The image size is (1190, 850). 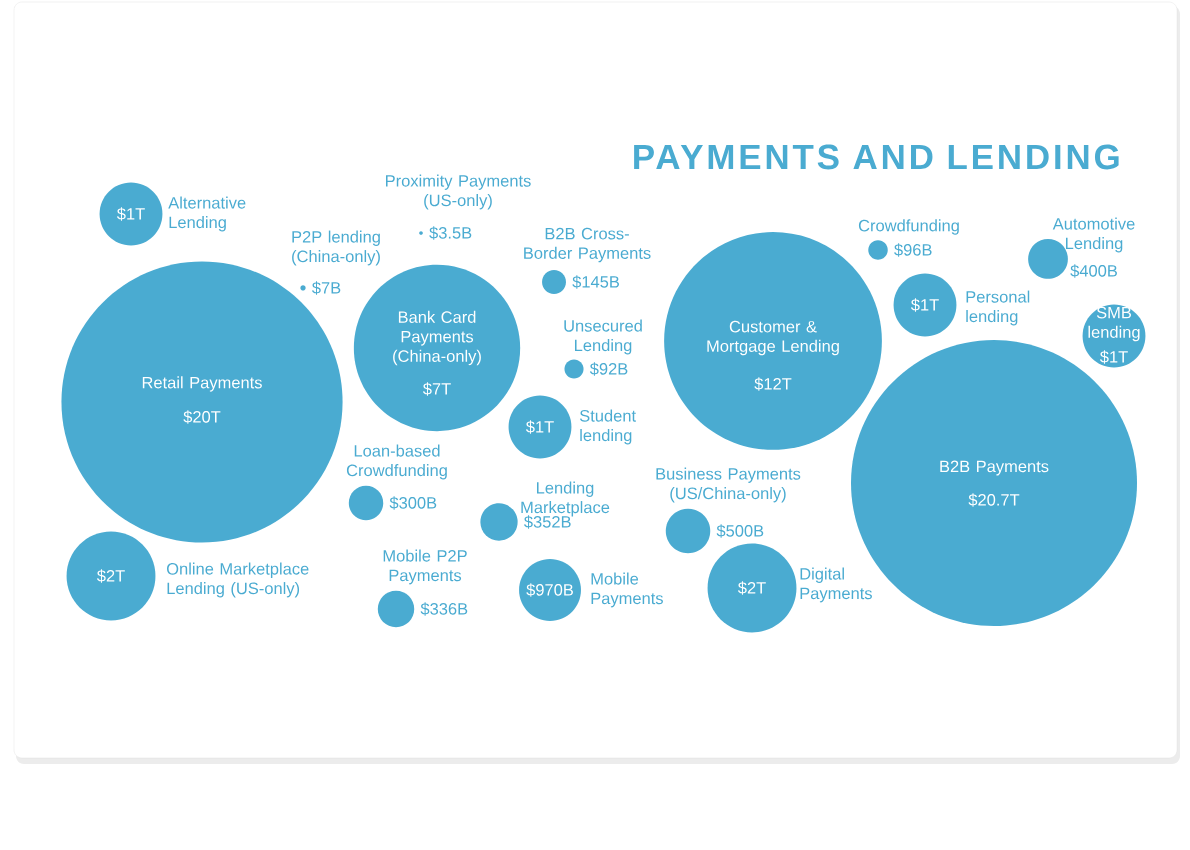 What do you see at coordinates (596, 282) in the screenshot?
I see `data-label: $145B` at bounding box center [596, 282].